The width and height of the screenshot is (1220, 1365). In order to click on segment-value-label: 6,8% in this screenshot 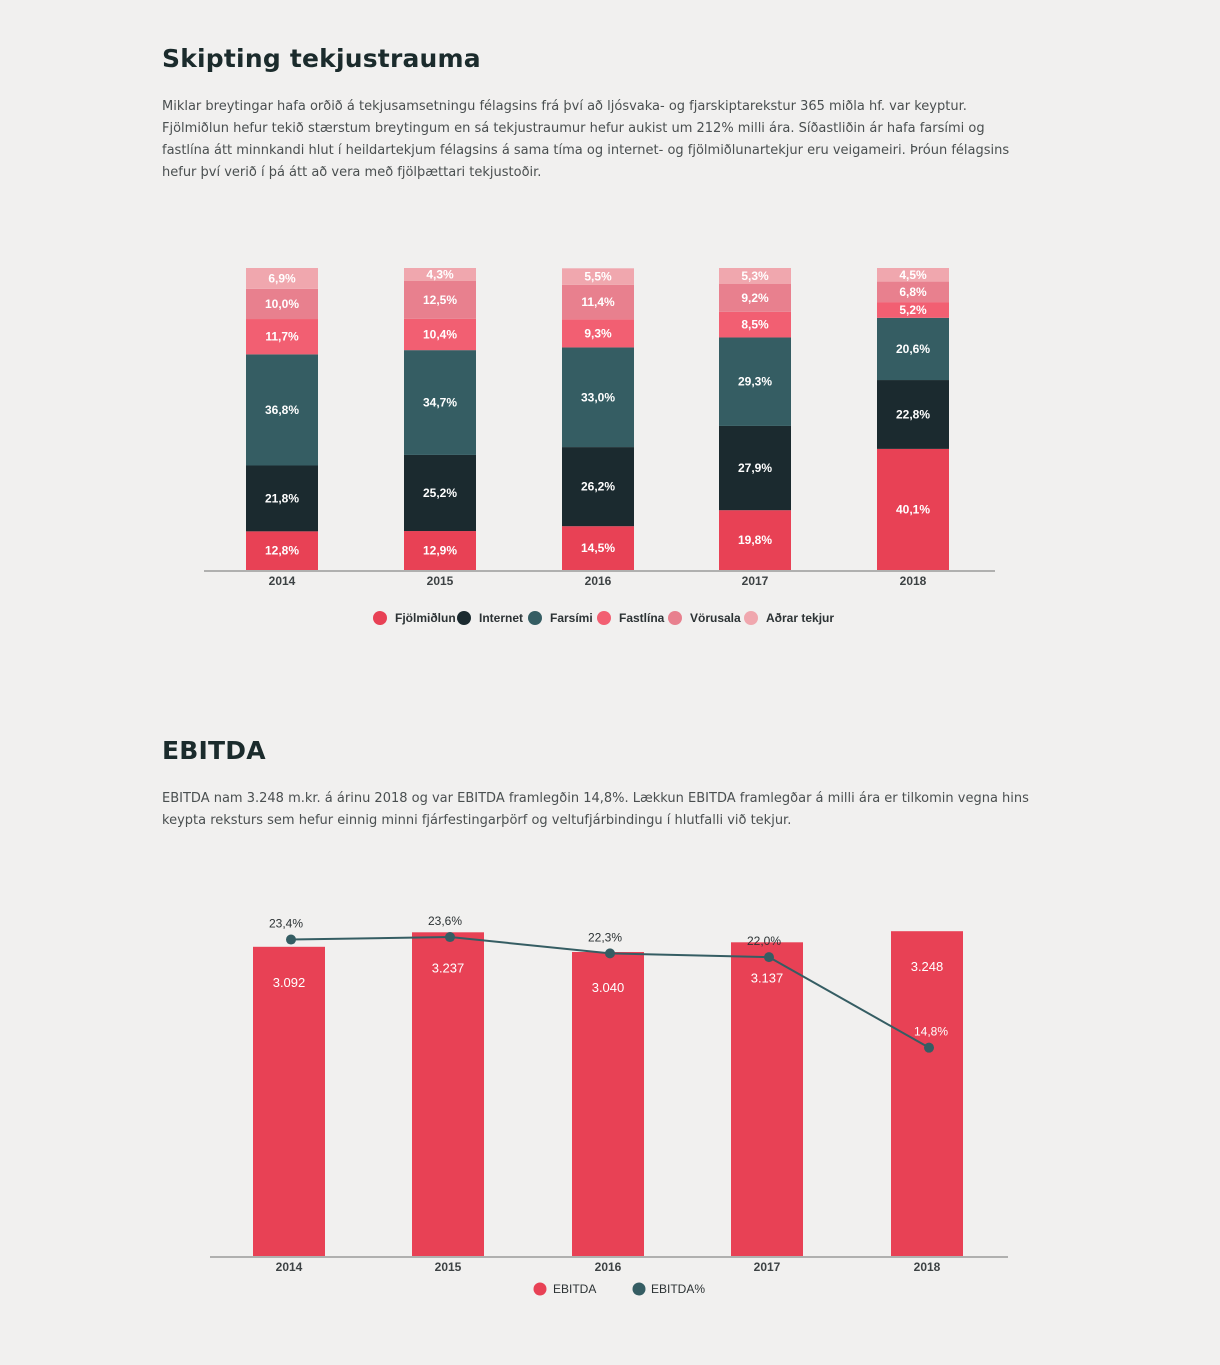, I will do `click(913, 292)`.